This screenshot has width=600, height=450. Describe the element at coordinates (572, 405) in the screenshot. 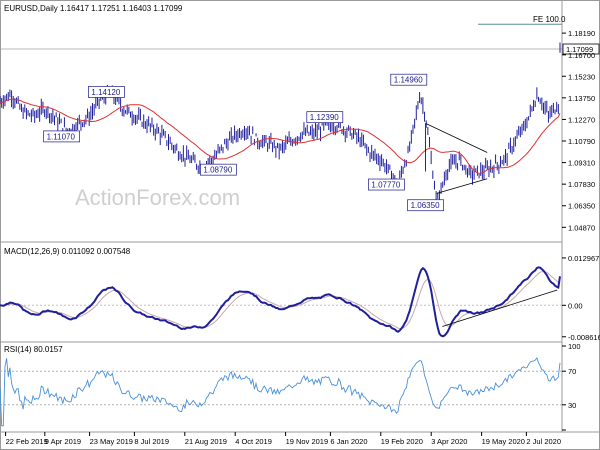

I see `rsi-y-tick-label: 30` at that location.